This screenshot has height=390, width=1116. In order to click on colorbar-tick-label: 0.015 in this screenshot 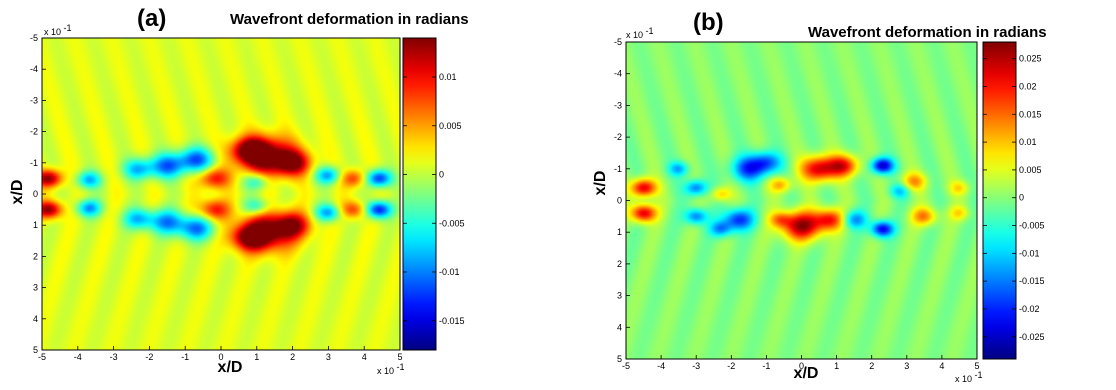, I will do `click(1030, 114)`.